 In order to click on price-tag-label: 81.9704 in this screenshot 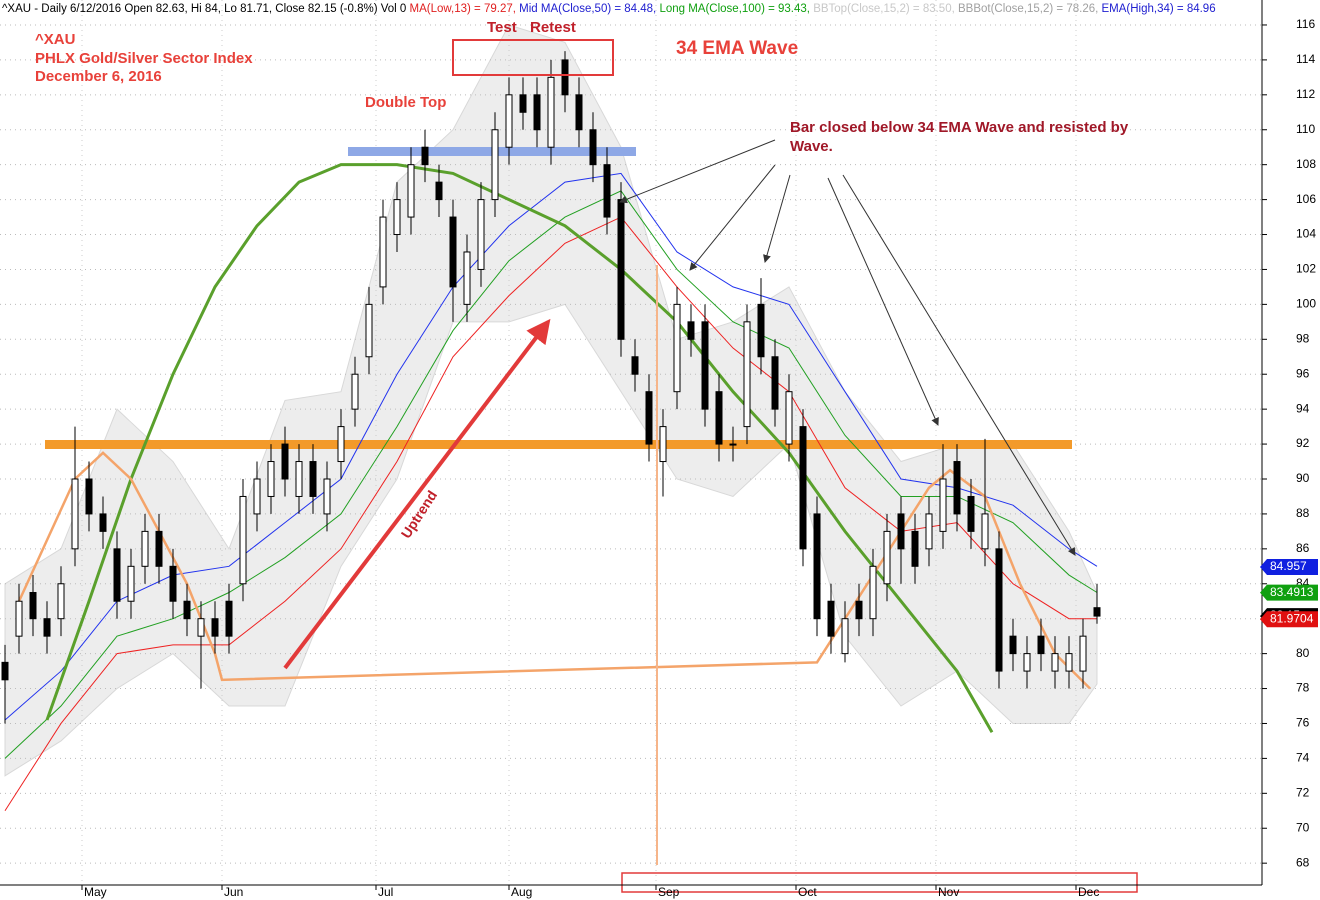, I will do `click(1292, 618)`.